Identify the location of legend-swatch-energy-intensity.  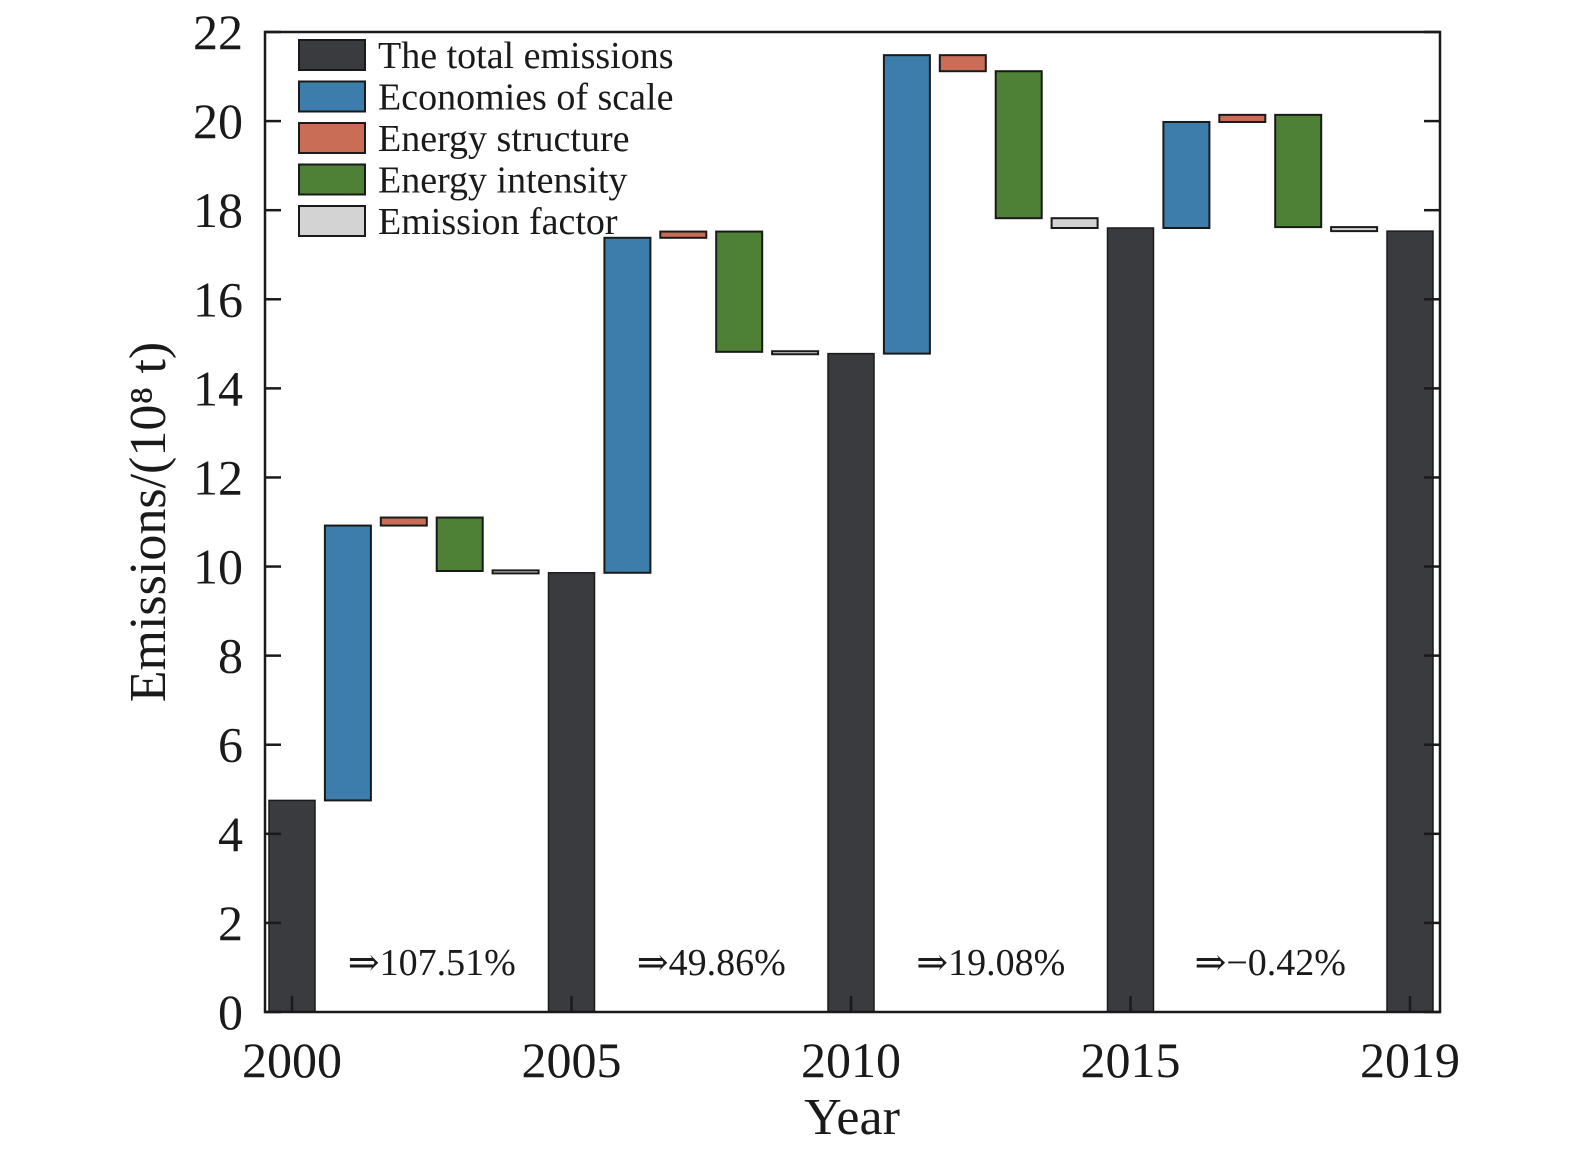
(332, 179).